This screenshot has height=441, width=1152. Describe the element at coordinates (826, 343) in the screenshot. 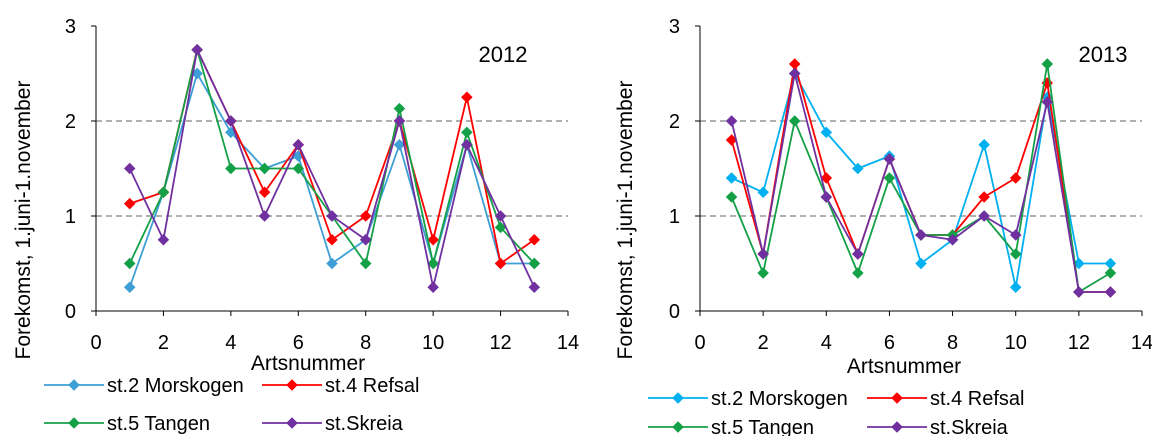

I see `x-tick-label: 4` at that location.